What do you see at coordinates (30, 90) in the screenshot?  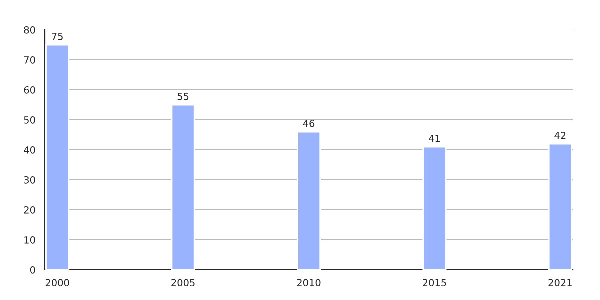 I see `y-tick-label: 60` at bounding box center [30, 90].